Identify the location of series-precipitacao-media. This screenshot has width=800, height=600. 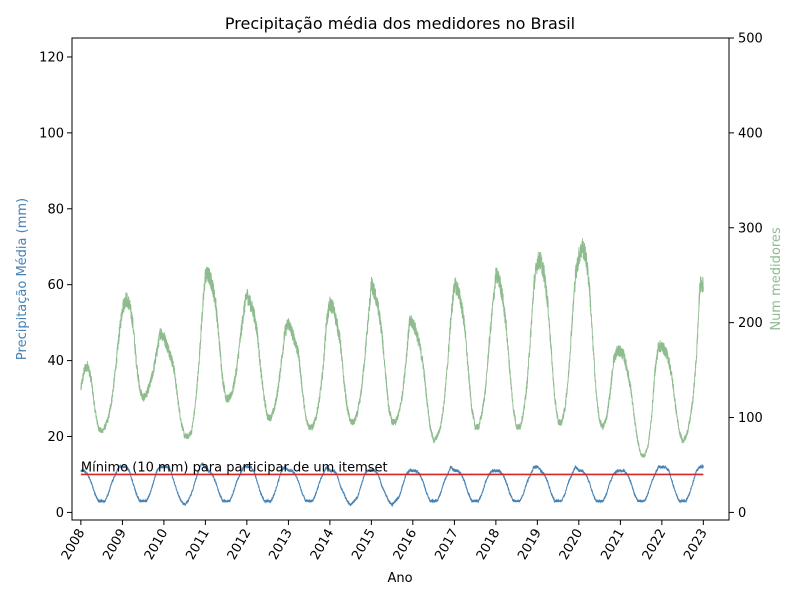
(392, 484).